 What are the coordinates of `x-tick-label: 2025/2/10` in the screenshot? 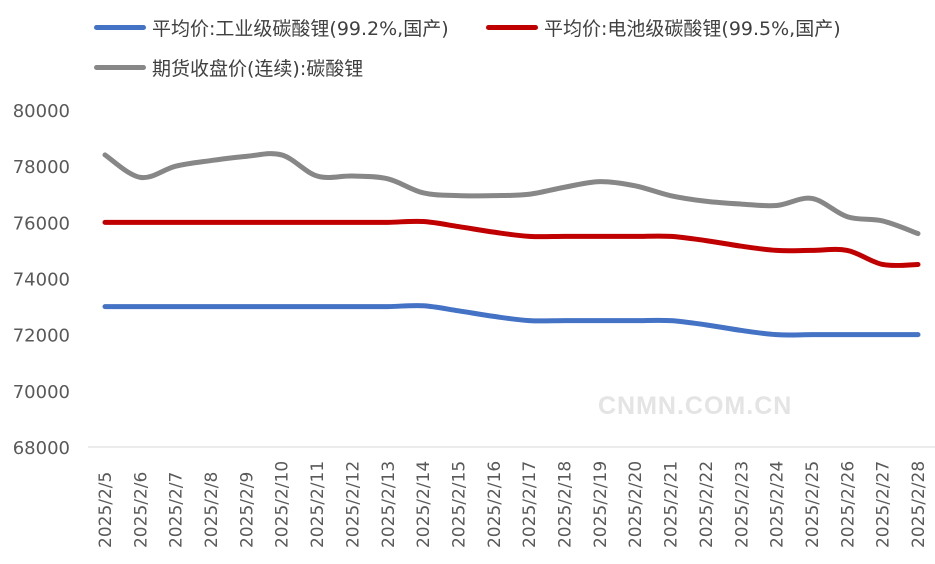 It's located at (283, 504).